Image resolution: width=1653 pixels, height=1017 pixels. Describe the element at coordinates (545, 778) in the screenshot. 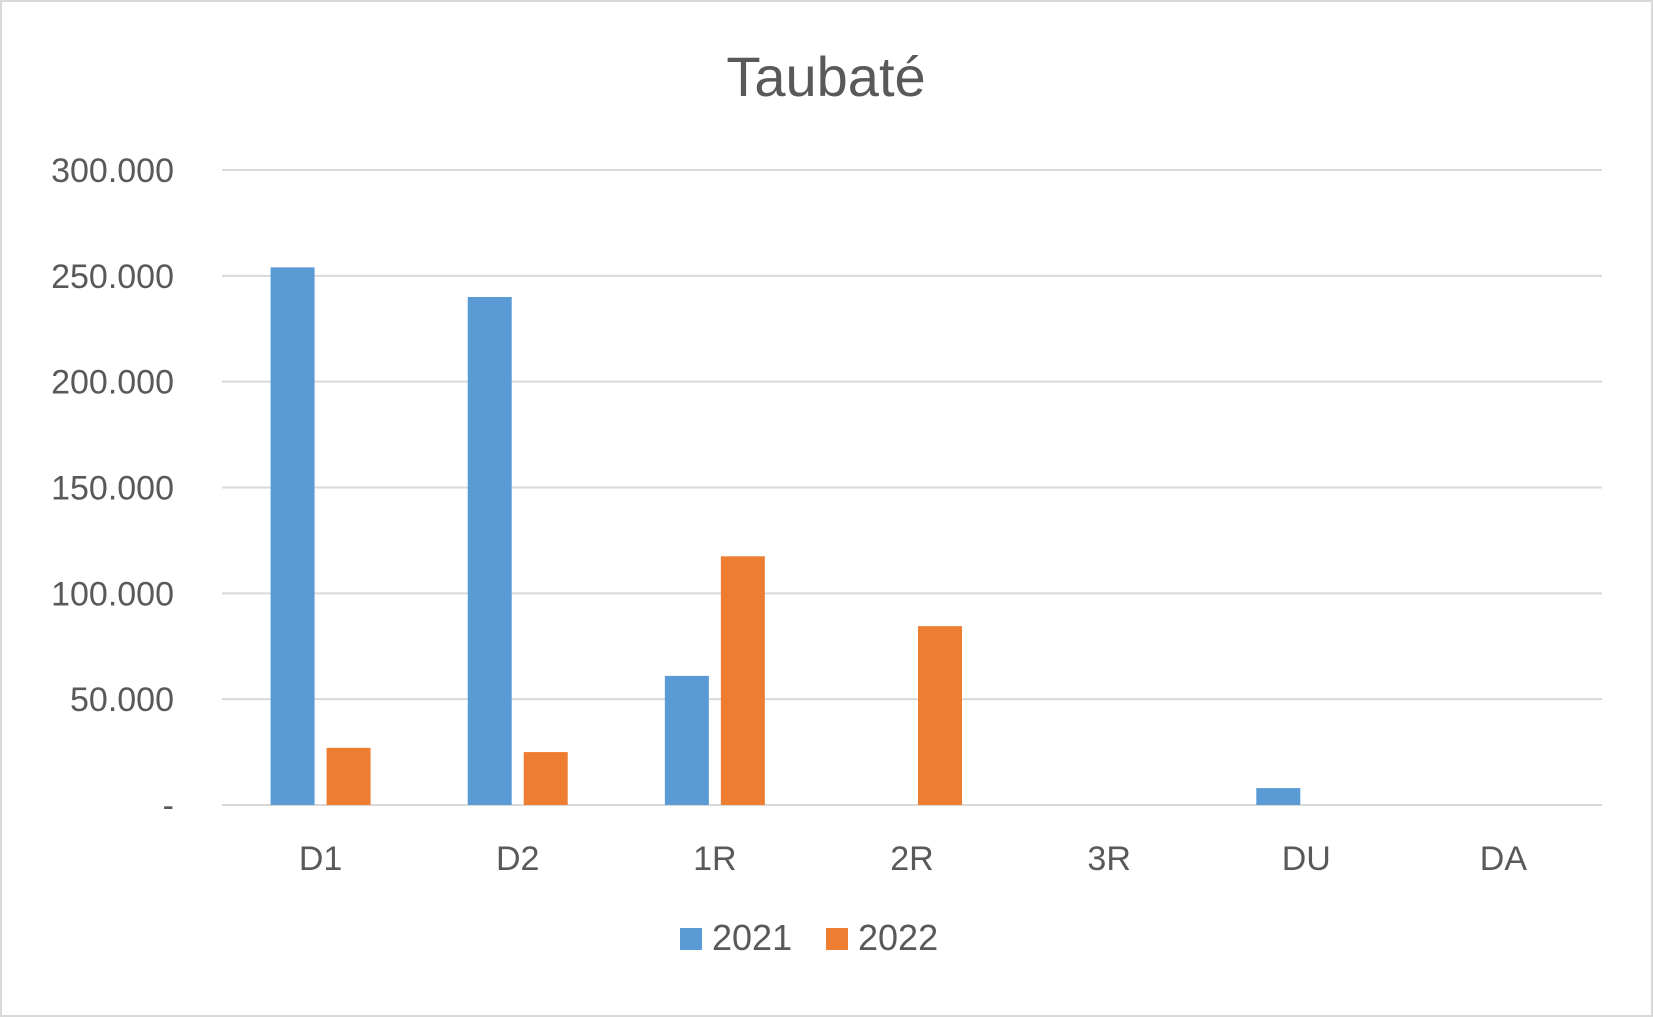

I see `bar-2022-D2` at that location.